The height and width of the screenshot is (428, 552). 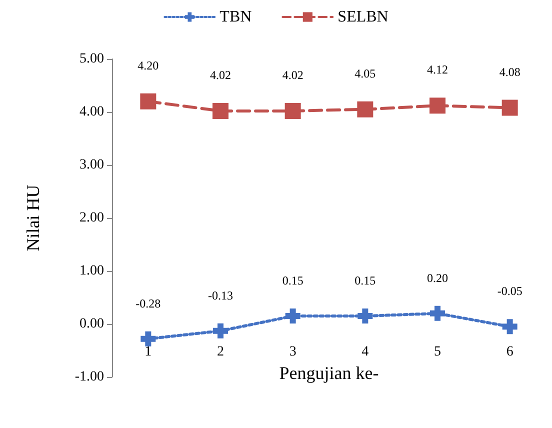 What do you see at coordinates (292, 352) in the screenshot?
I see `x-tick-label: 3` at bounding box center [292, 352].